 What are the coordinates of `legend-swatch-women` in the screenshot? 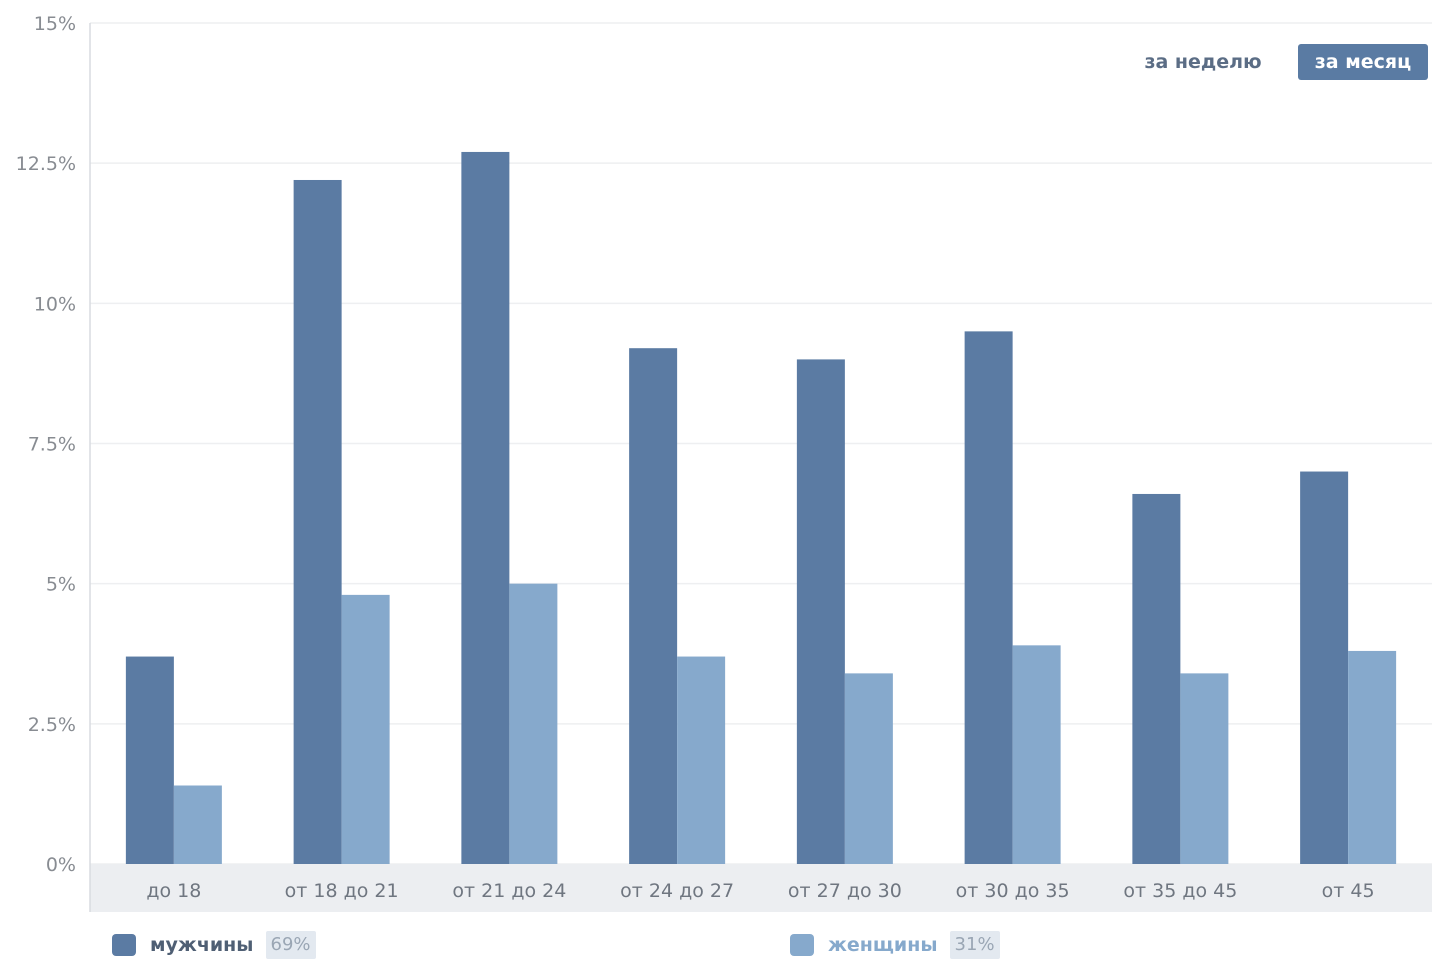 It's located at (802, 945).